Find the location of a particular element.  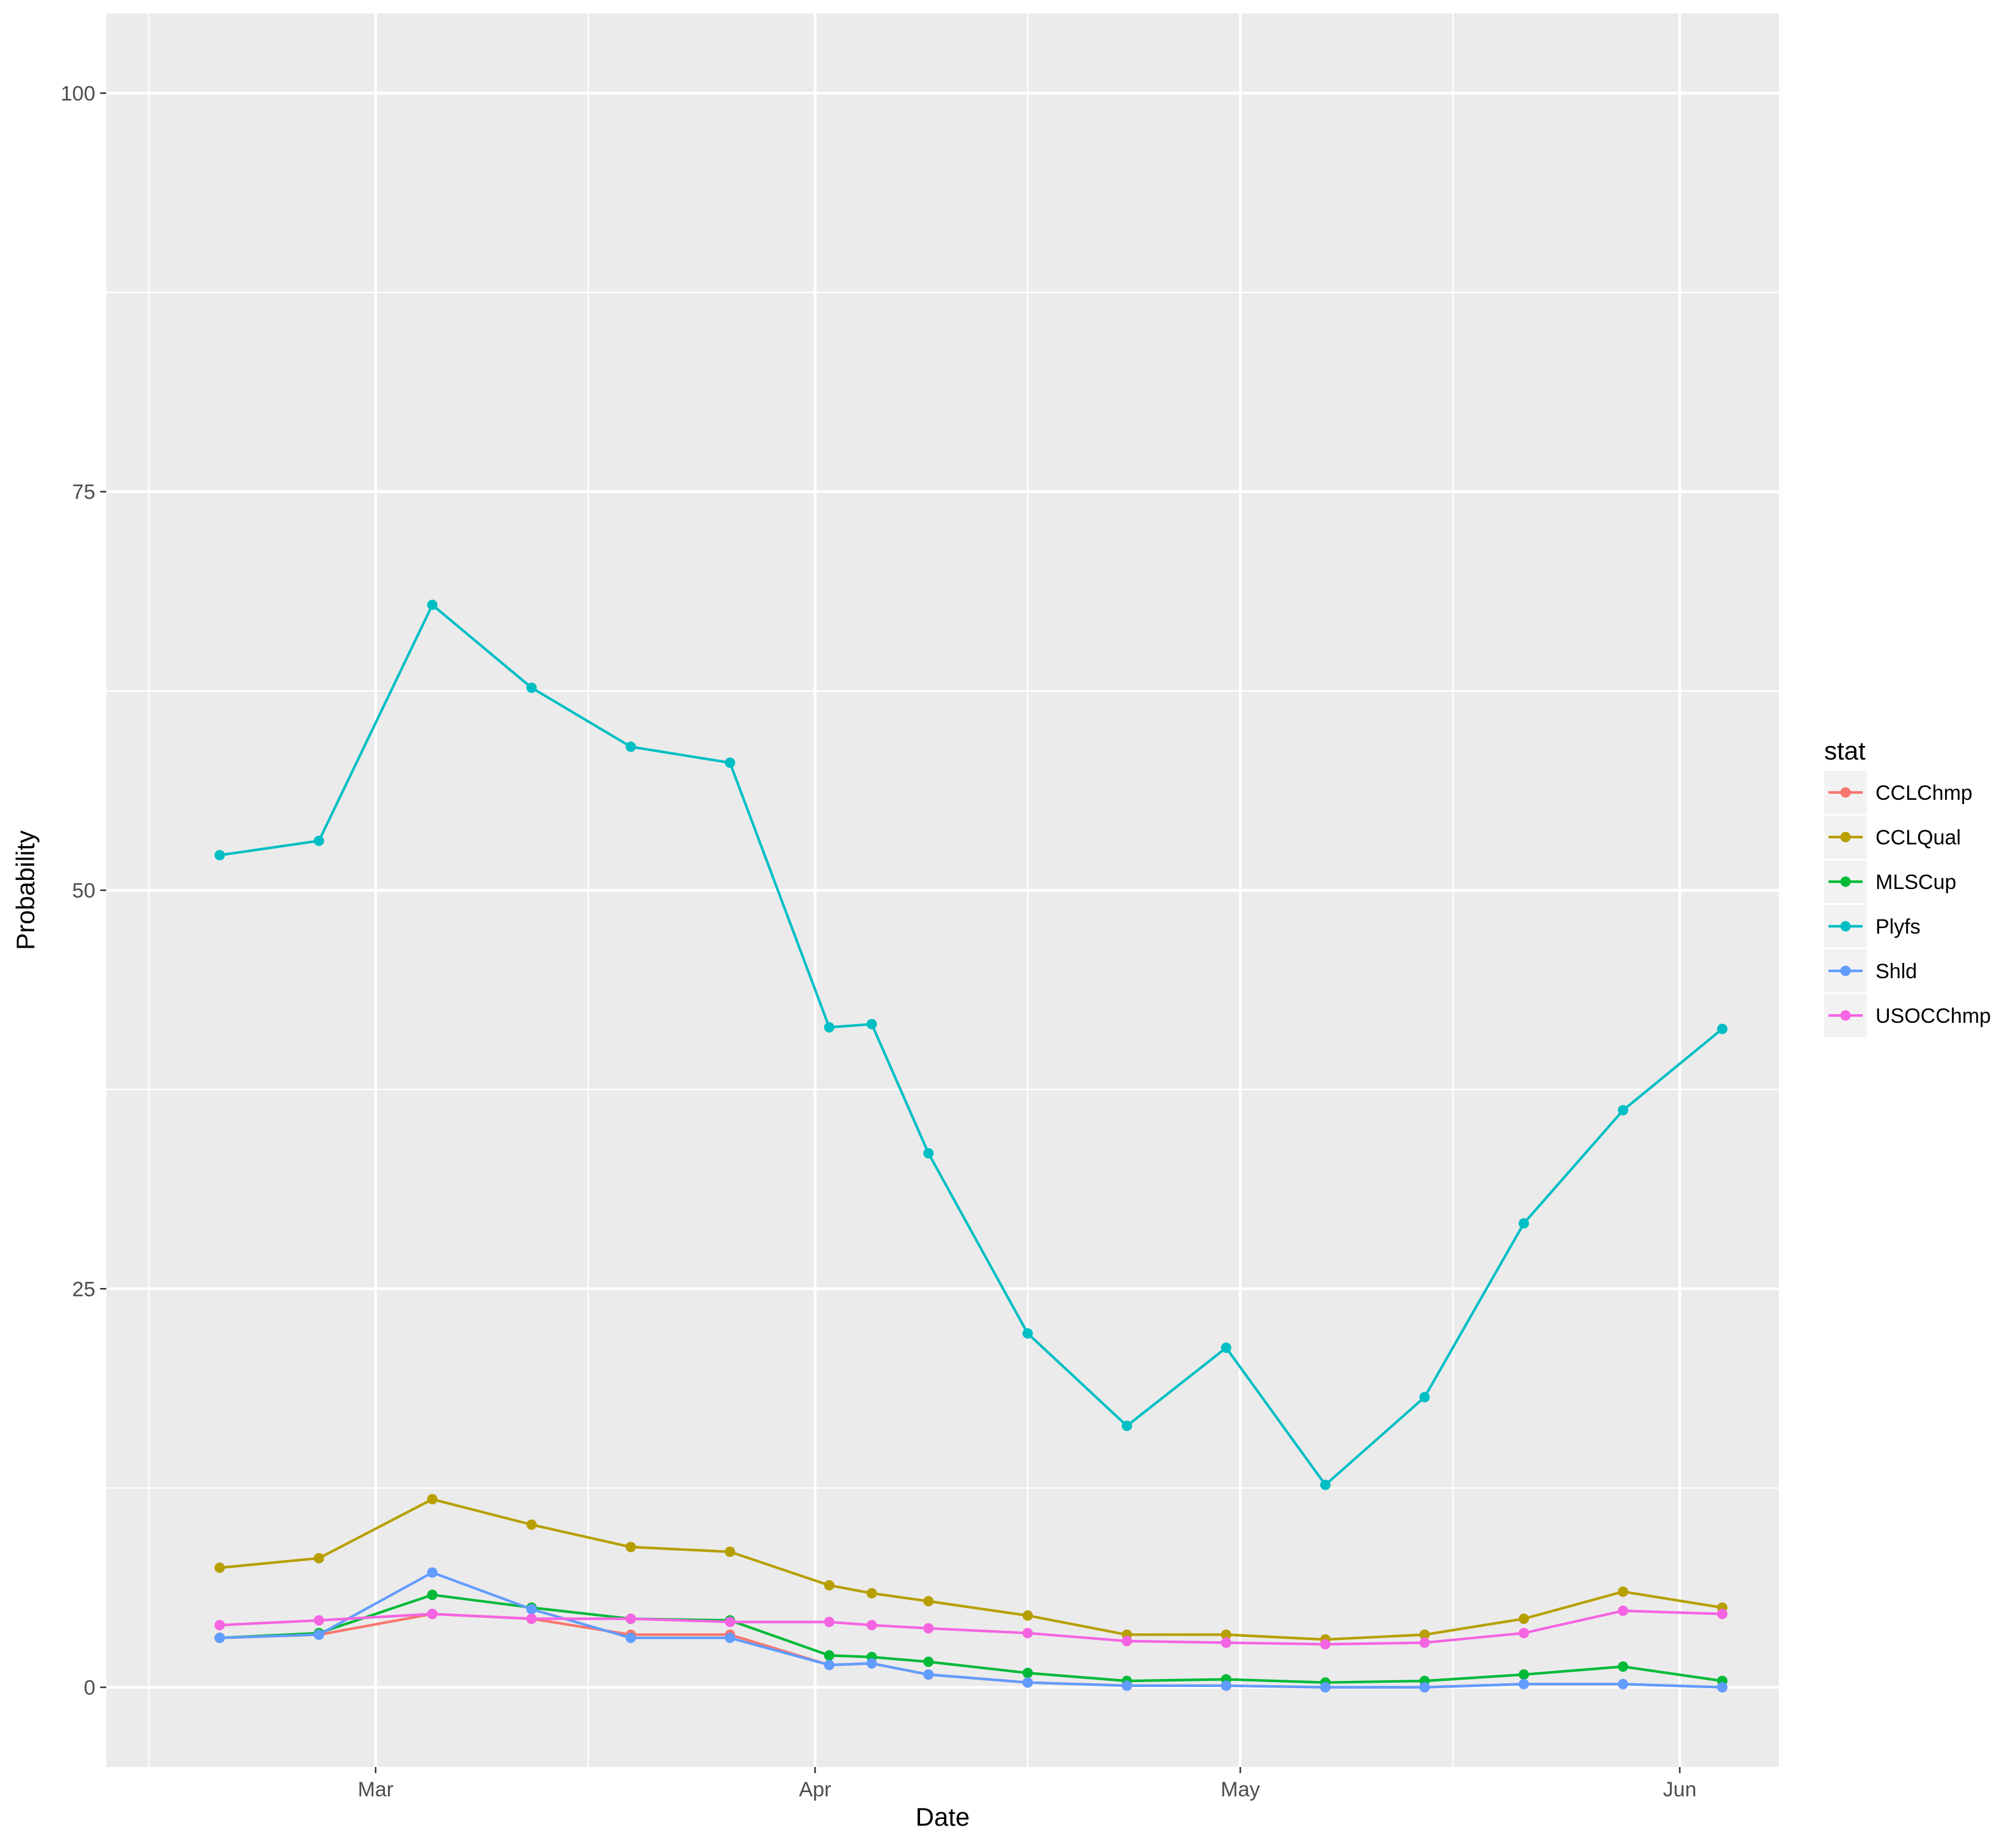

legend-key-CCLQual: CCLQual is located at coordinates (1893, 837).